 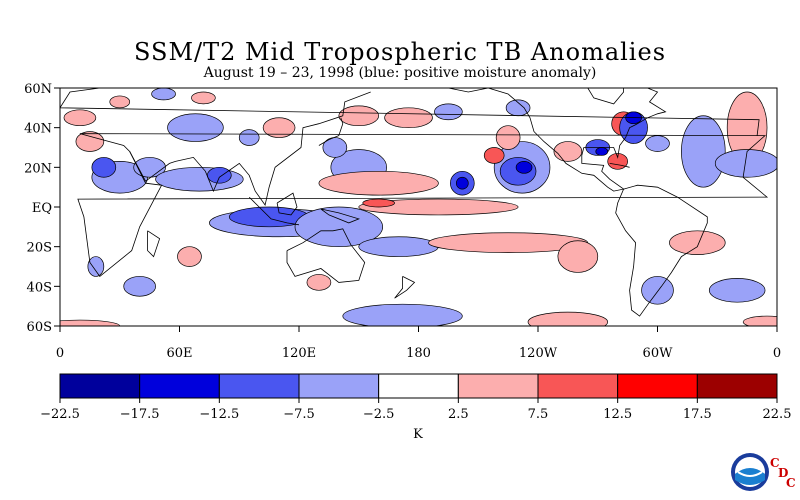 I want to click on colorbar-tick-label: −12.5, so click(x=219, y=414).